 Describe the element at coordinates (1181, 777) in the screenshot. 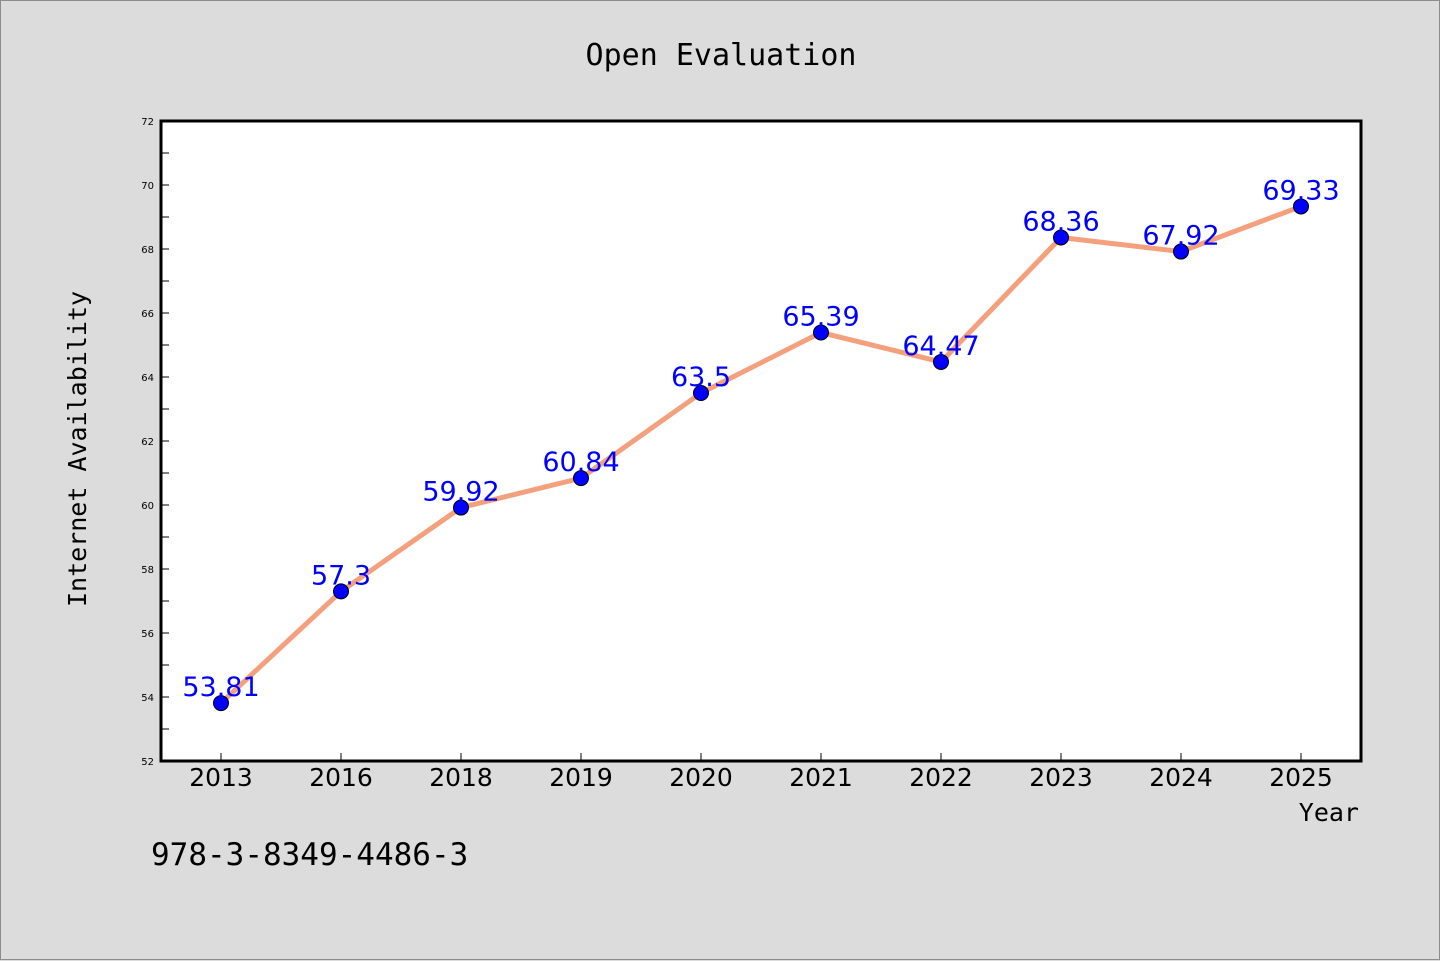

I see `x-tick-label: 2024` at that location.